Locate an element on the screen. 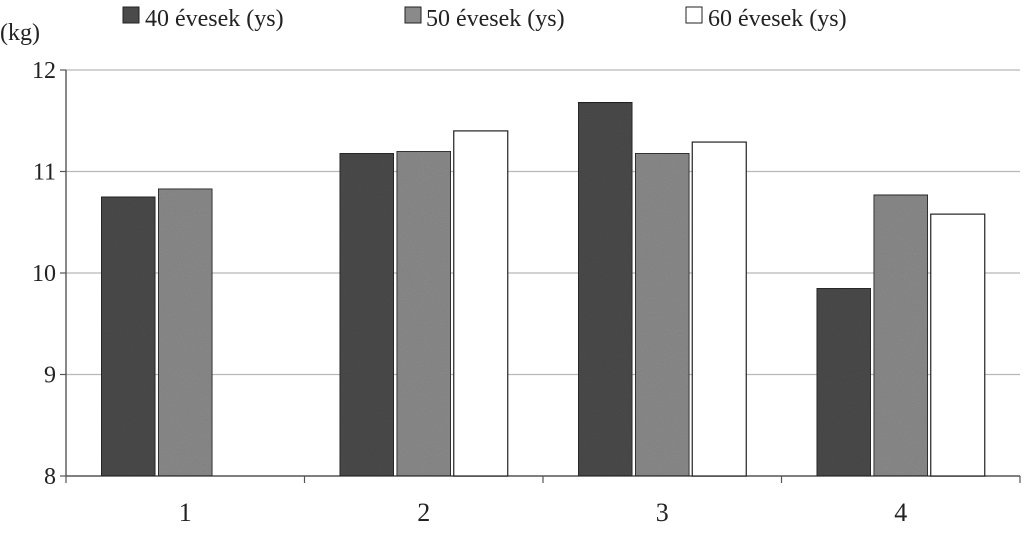 Image resolution: width=1024 pixels, height=533 pixels. bar-series2-cat3 is located at coordinates (662, 314).